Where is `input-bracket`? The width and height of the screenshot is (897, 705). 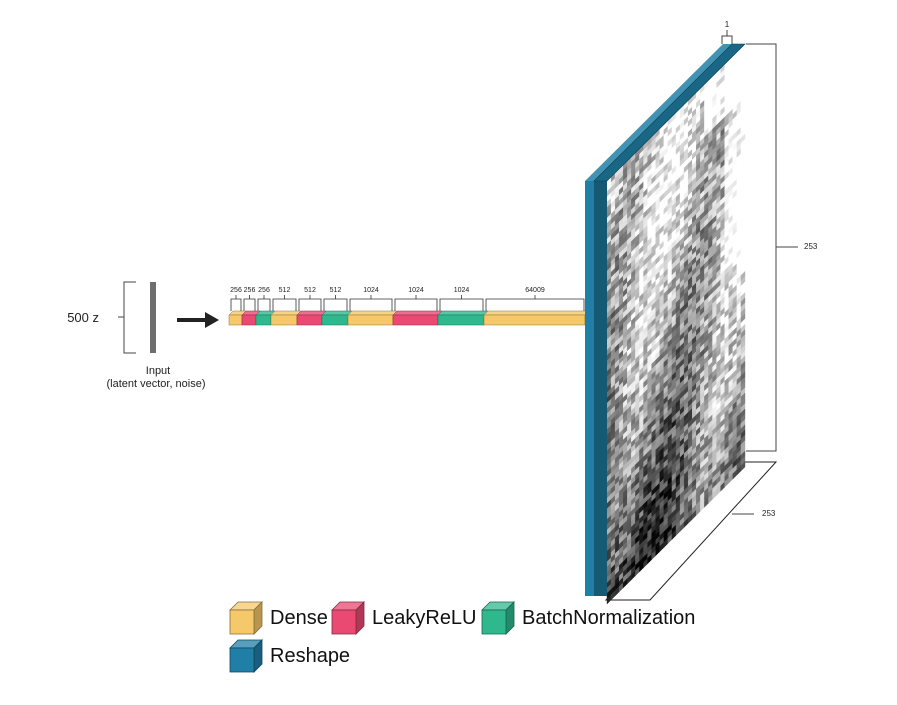 input-bracket is located at coordinates (129, 317).